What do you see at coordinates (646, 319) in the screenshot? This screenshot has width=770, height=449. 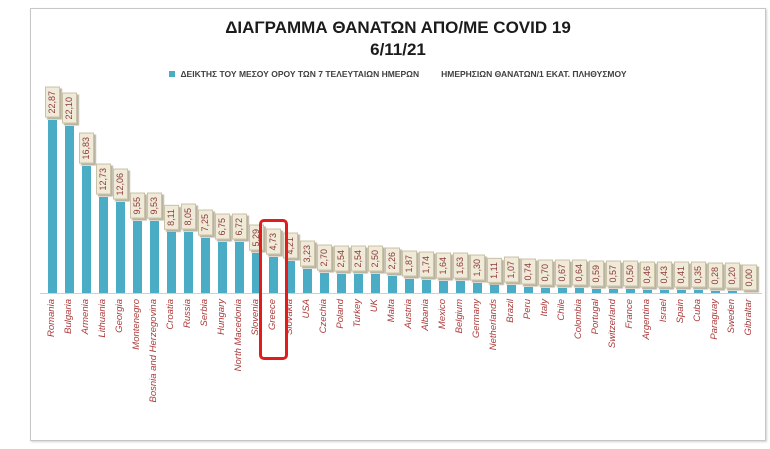 I see `category-label: Argentina` at bounding box center [646, 319].